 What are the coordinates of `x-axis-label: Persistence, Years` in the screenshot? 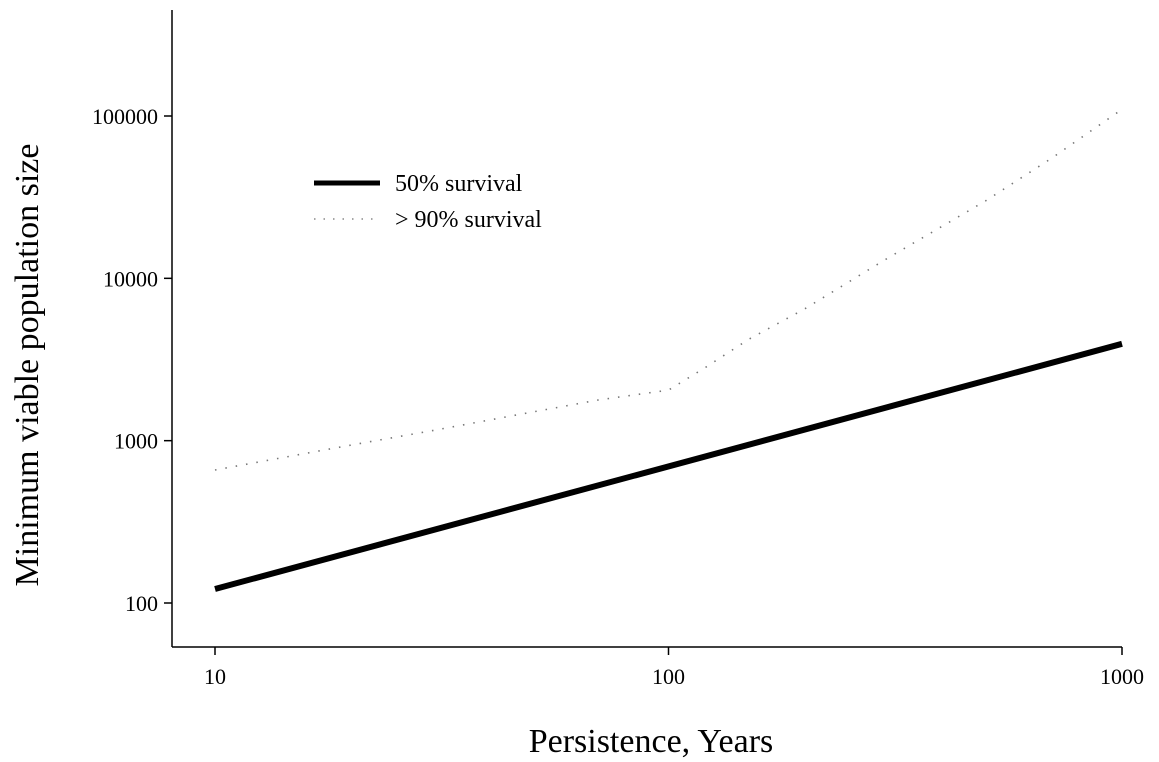 It's located at (651, 741).